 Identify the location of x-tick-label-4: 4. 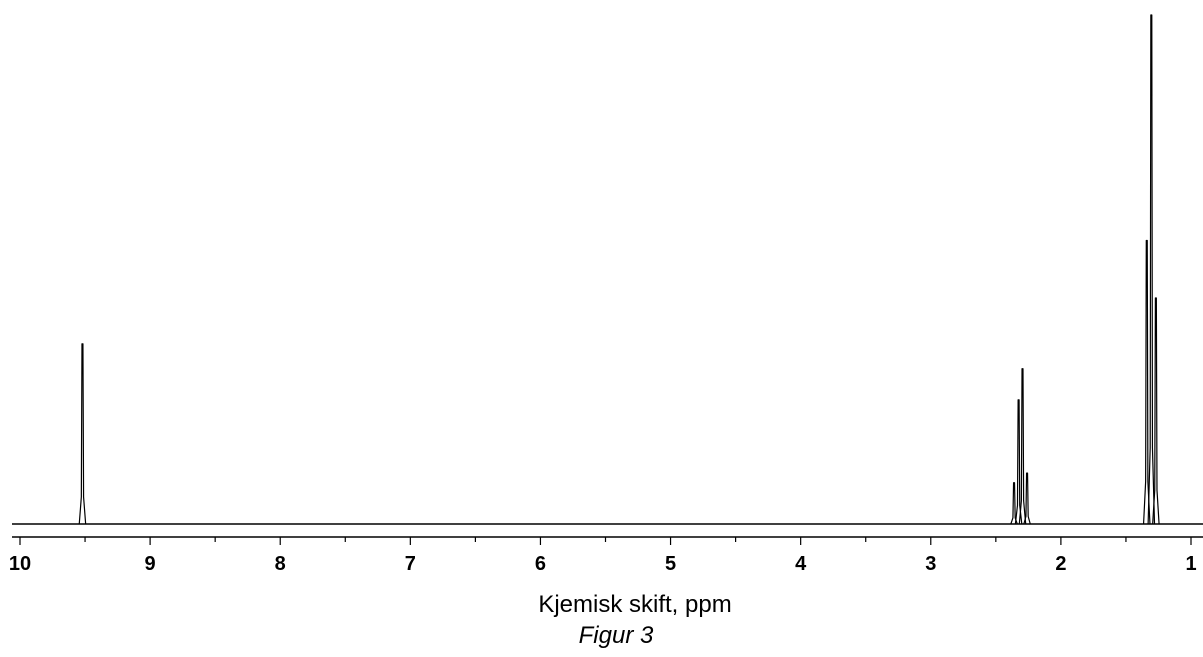
(801, 564).